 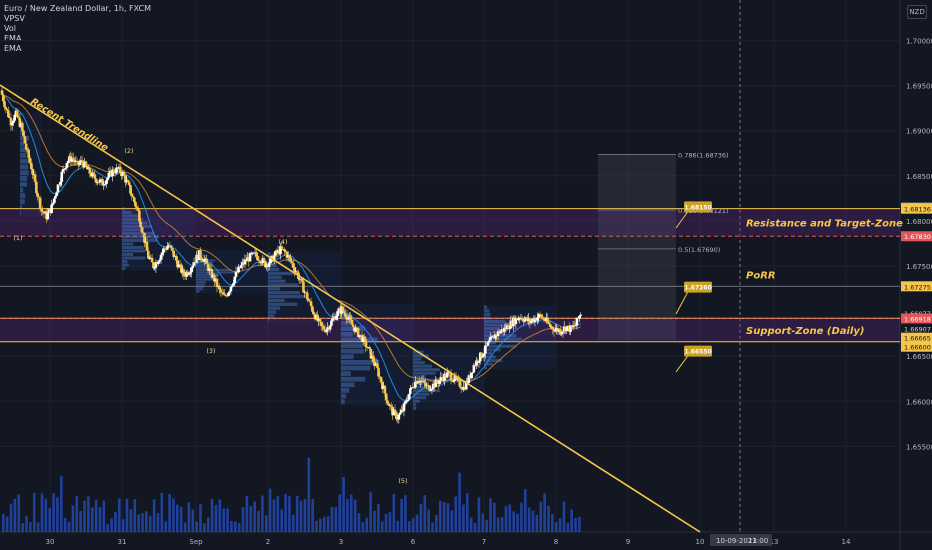 I want to click on x-tick-label: 14, so click(x=846, y=542).